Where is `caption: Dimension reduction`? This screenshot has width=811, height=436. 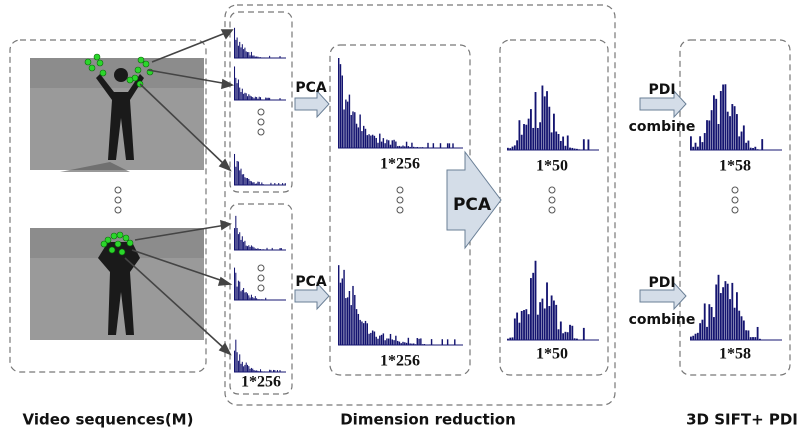
caption: Dimension reduction is located at coordinates (428, 420).